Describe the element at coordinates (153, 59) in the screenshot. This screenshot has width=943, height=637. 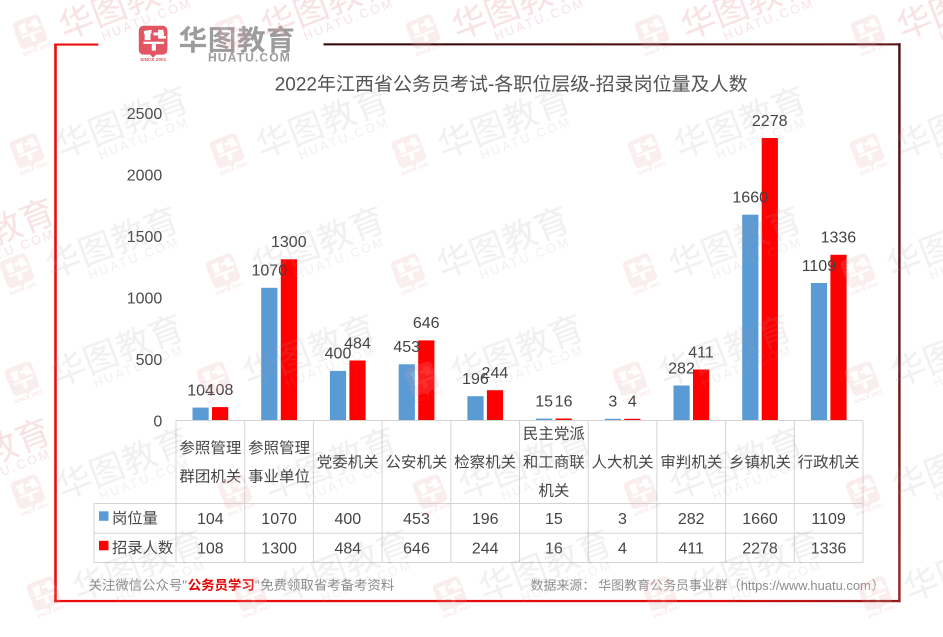
I see `svg-text: SINCE 2001` at that location.